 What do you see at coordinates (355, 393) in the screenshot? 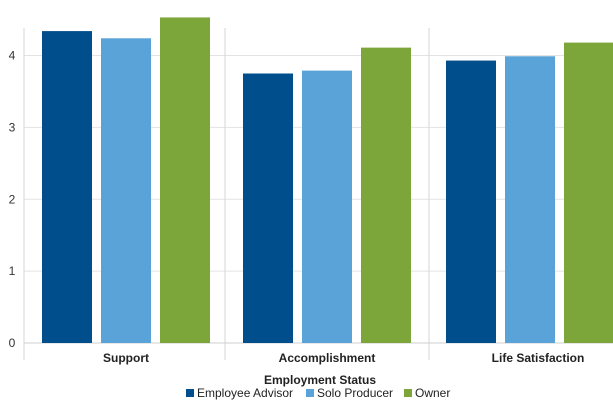
I see `legend-label-solo-producer: Solo Producer` at bounding box center [355, 393].